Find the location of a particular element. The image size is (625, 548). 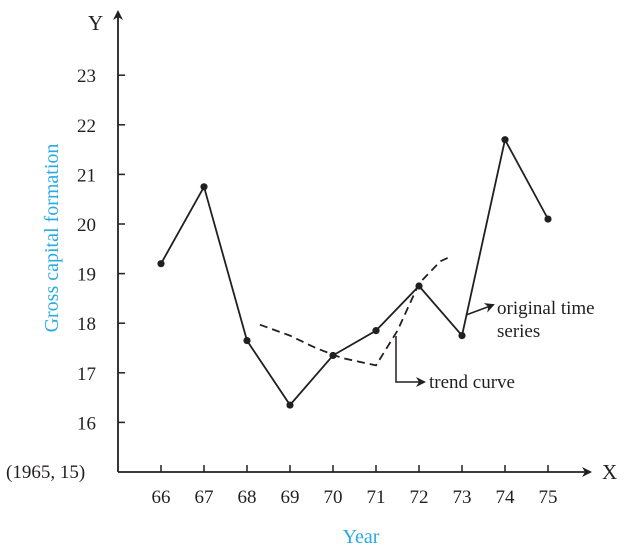

y-tick-label: 23 is located at coordinates (86, 76).